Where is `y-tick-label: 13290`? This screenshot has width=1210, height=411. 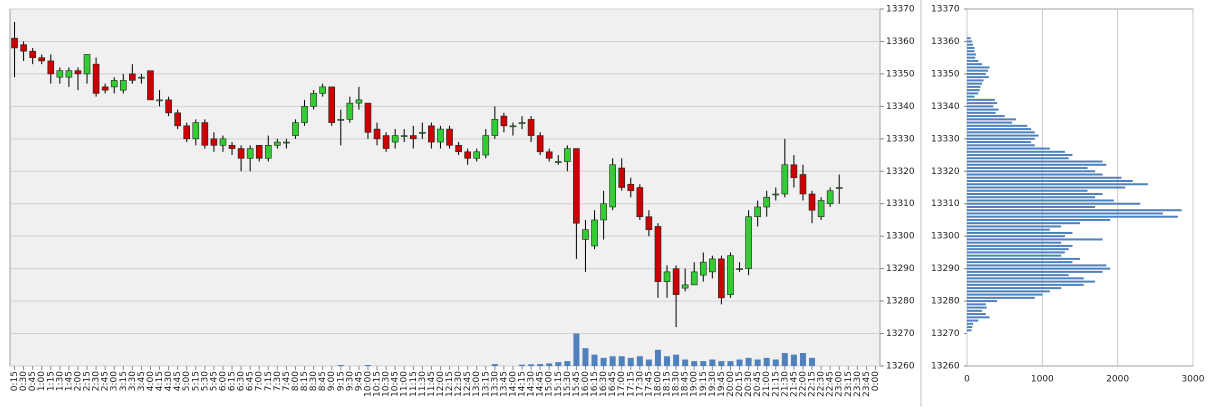
y-tick-label: 13290 is located at coordinates (945, 269).